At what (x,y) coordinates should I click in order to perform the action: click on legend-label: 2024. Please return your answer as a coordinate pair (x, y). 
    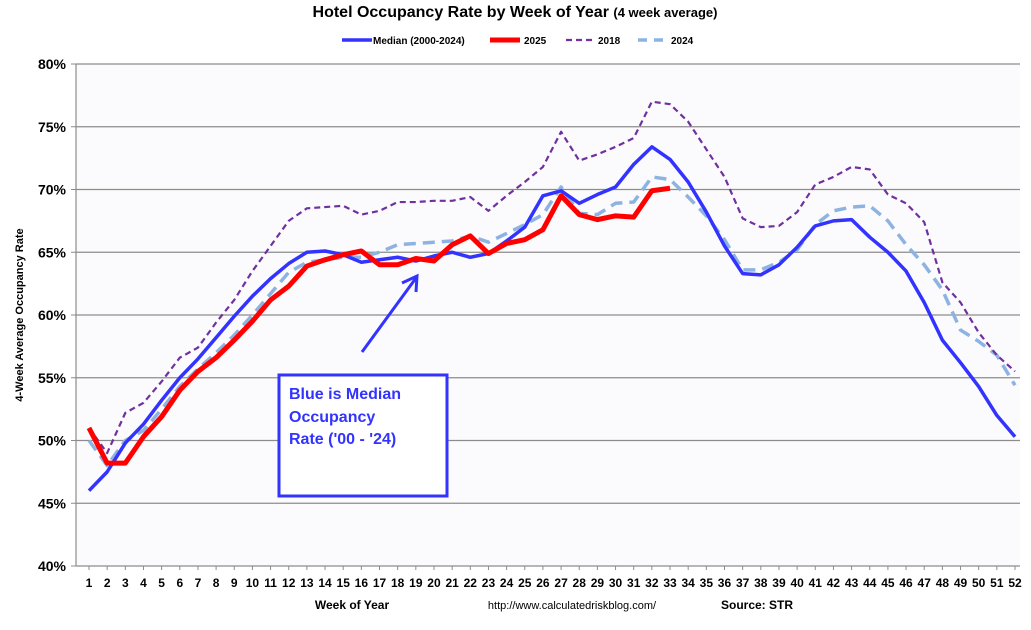
    Looking at the image, I should click on (682, 41).